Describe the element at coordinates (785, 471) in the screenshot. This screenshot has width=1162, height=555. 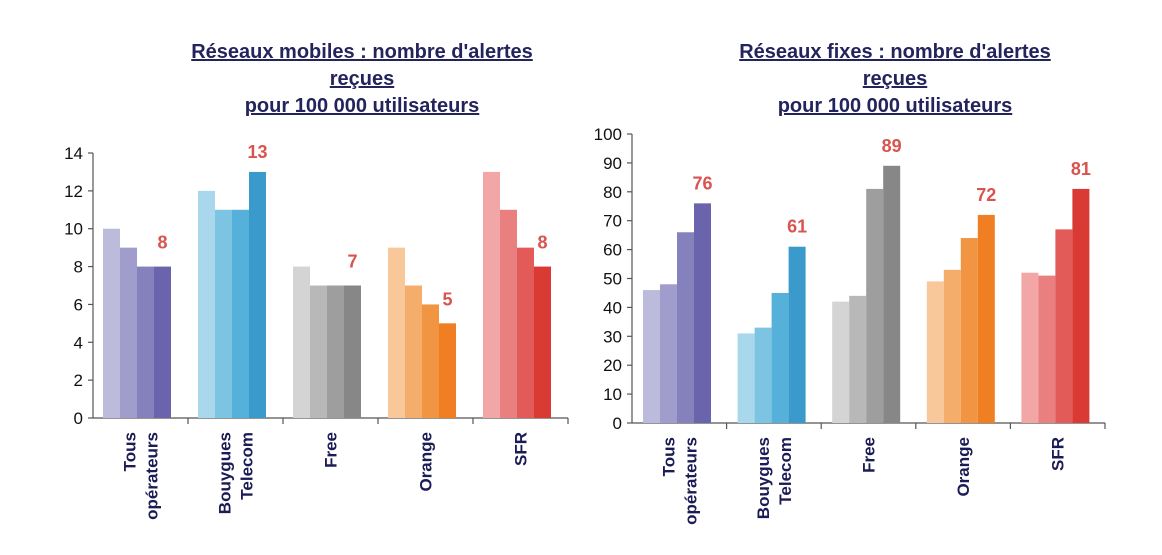
I see `fixed-category-label: Telecom` at that location.